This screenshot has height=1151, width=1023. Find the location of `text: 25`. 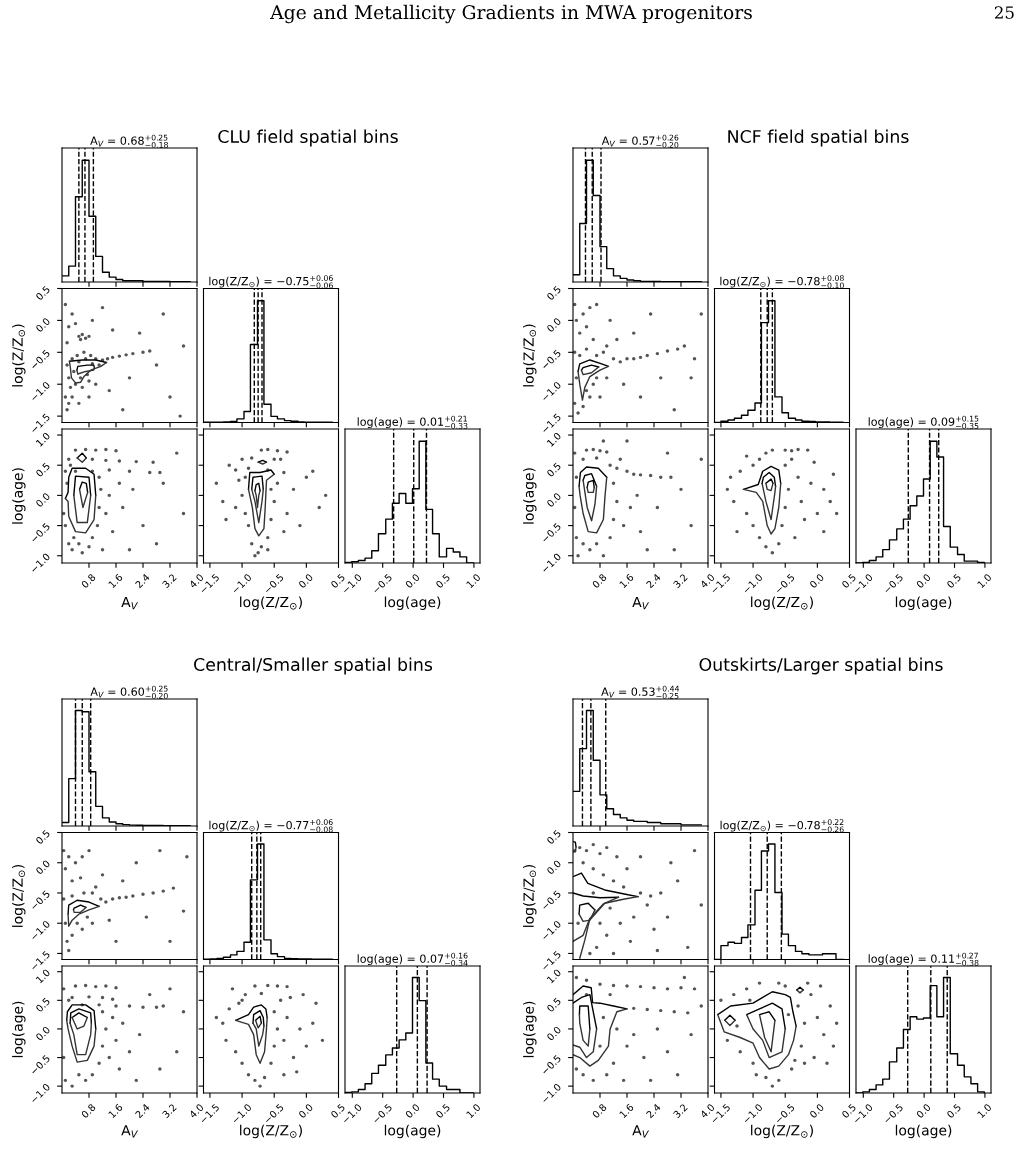

text: 25 is located at coordinates (1004, 12).